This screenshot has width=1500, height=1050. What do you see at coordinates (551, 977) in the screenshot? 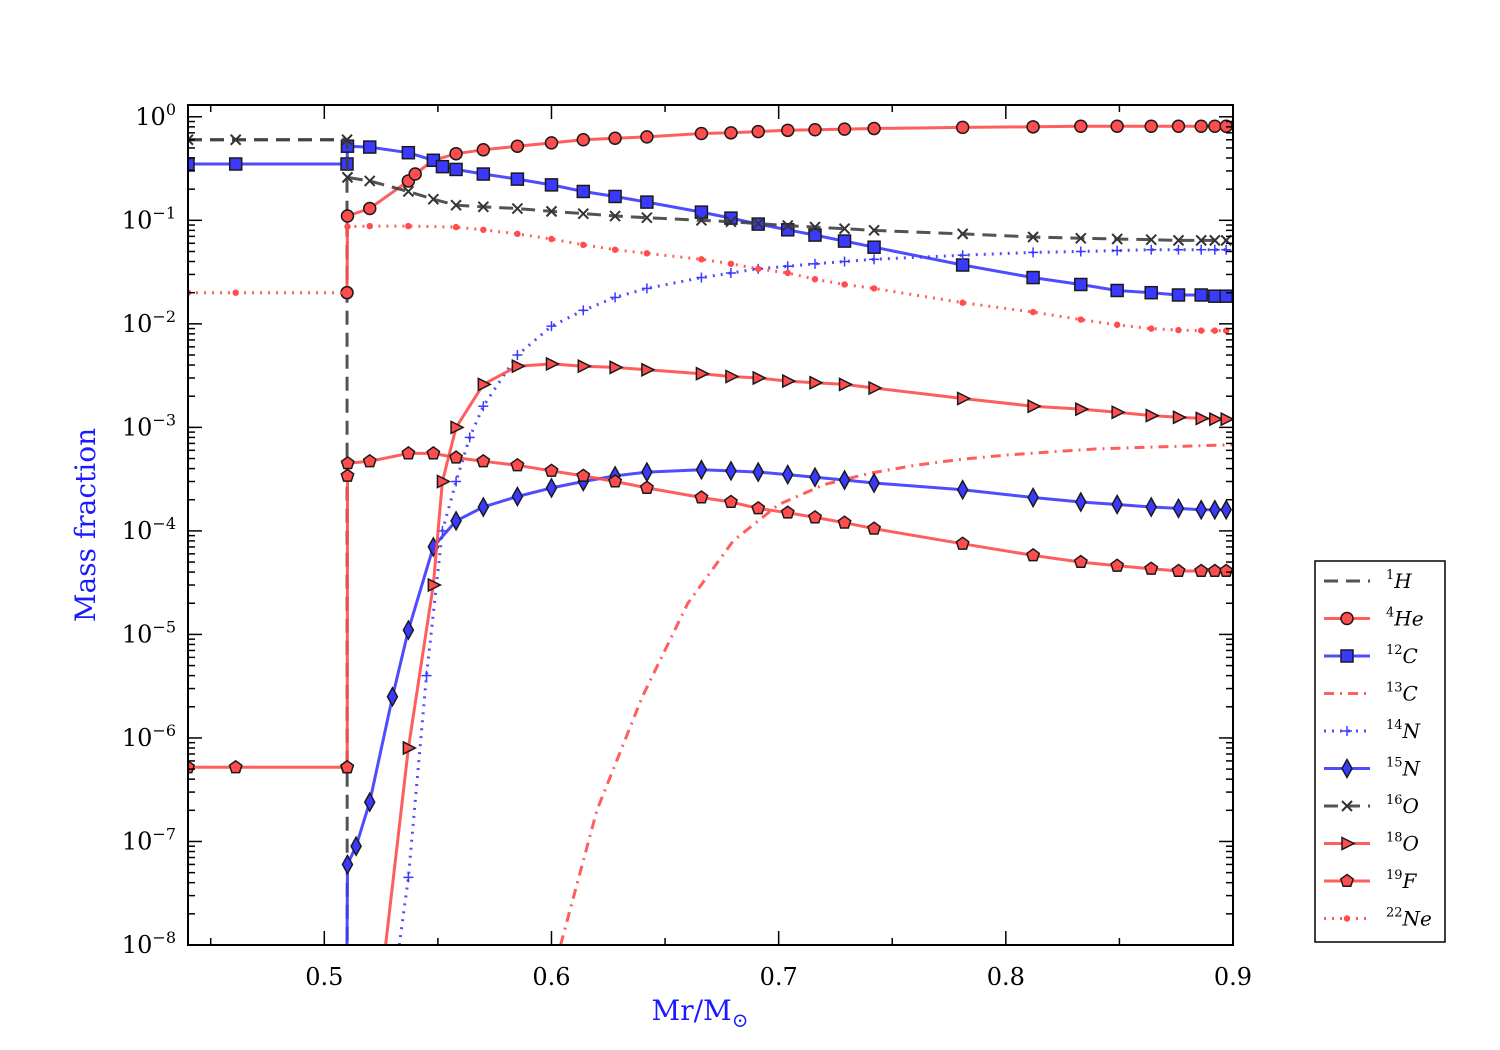
I see `x-tick-label: 0.6` at bounding box center [551, 977].